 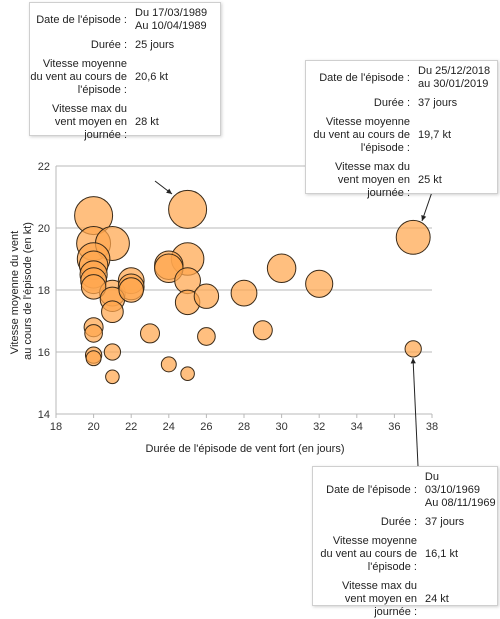 I want to click on y-axis-label-line-1: Vitesse moyenne du vent, so click(x=15, y=292).